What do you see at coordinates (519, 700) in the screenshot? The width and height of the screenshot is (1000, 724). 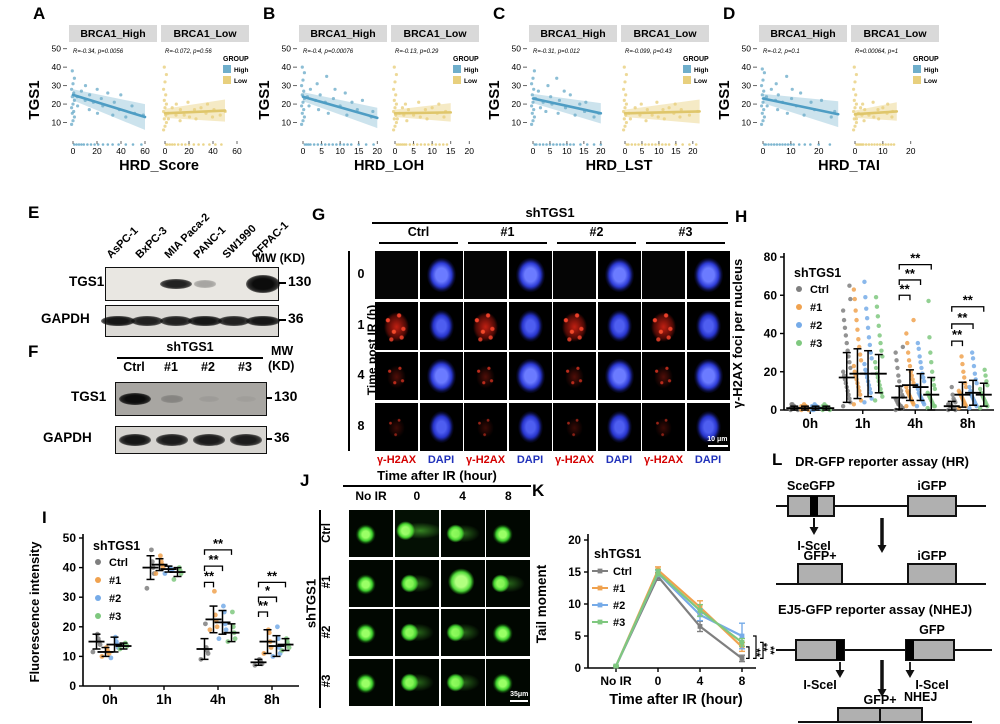 I see `scale-bar` at bounding box center [519, 700].